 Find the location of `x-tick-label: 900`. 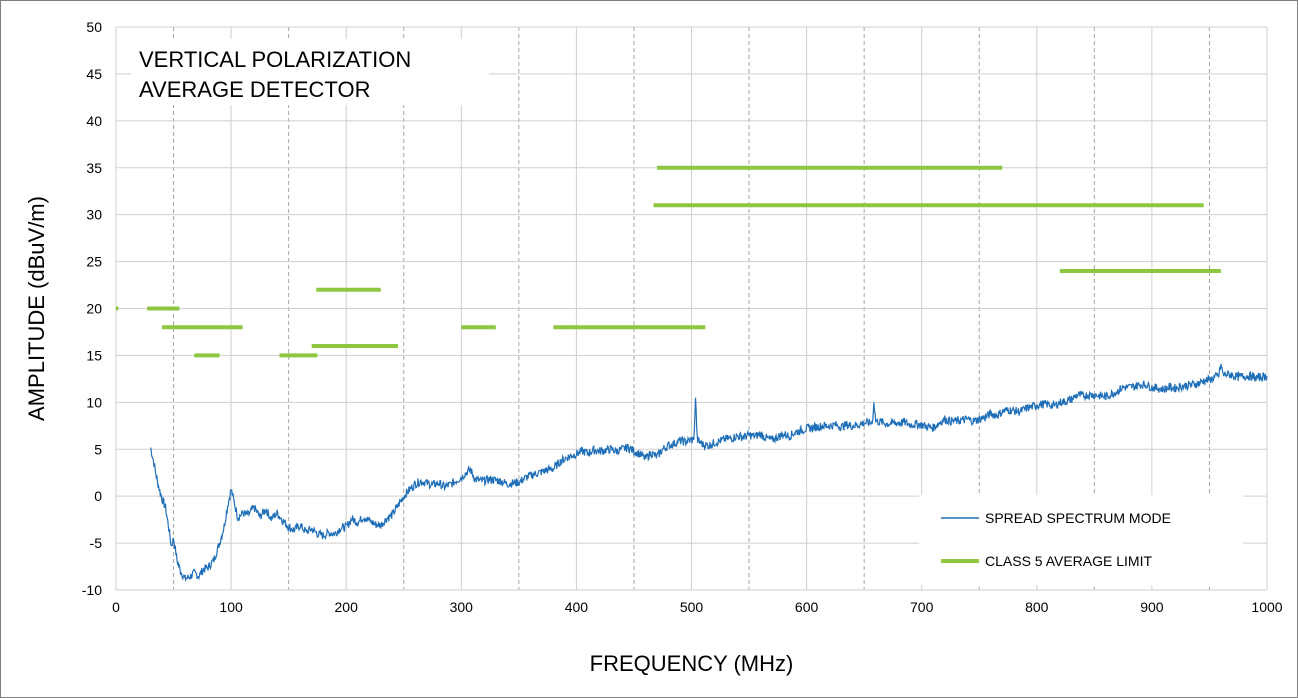

x-tick-label: 900 is located at coordinates (1152, 607).